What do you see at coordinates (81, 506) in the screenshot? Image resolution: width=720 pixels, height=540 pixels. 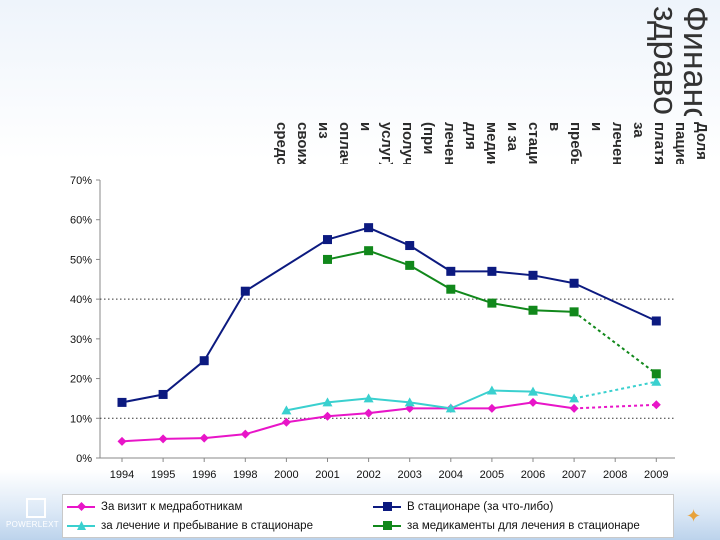 I see `diamond-marker-icon` at bounding box center [81, 506].